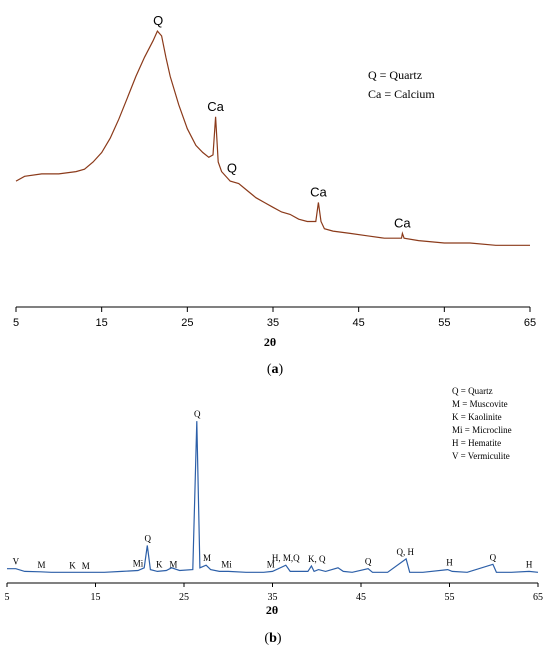  I want to click on panel-b-letter: b, so click(273, 638).